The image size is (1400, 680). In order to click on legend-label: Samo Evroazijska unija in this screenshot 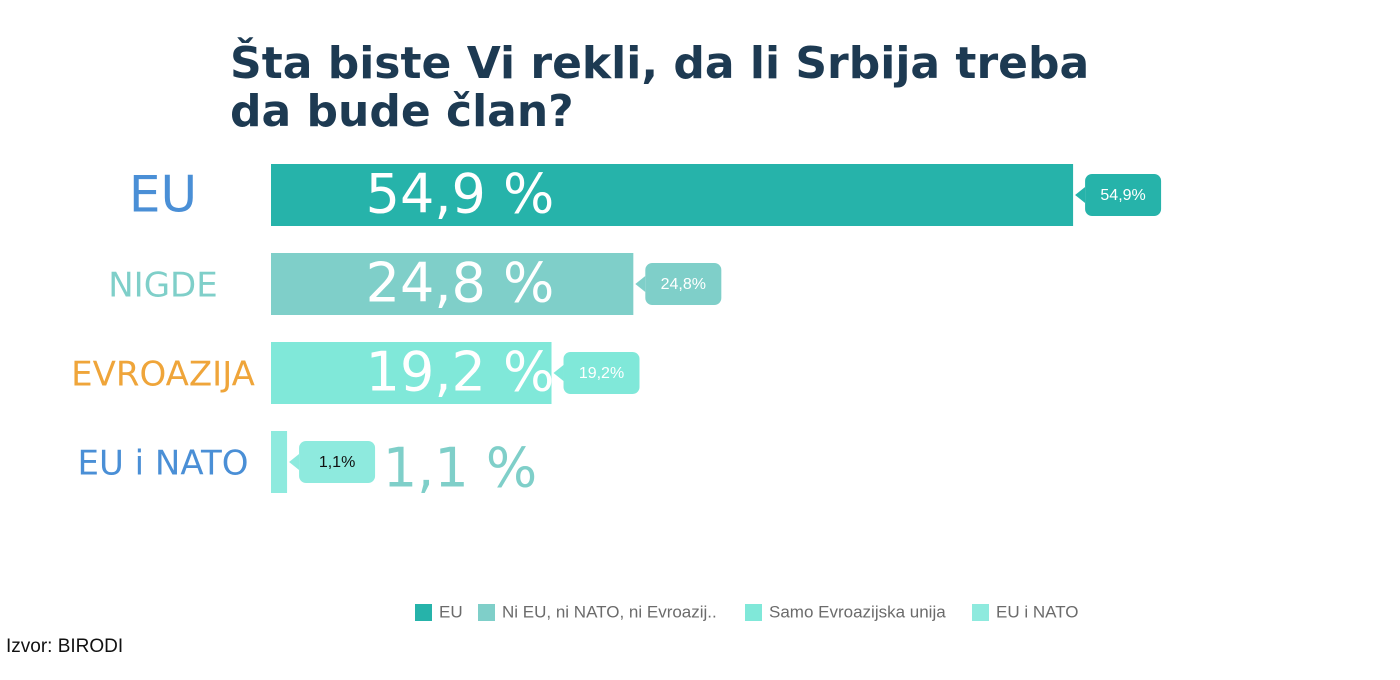, I will do `click(857, 611)`.